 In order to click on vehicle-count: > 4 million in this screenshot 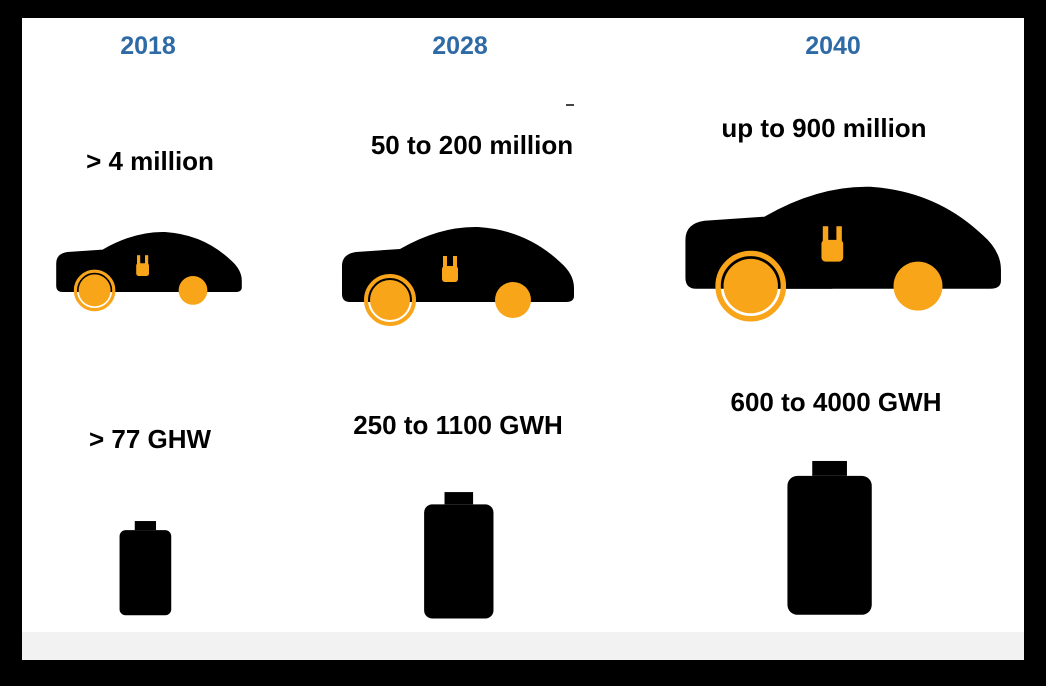, I will do `click(150, 161)`.